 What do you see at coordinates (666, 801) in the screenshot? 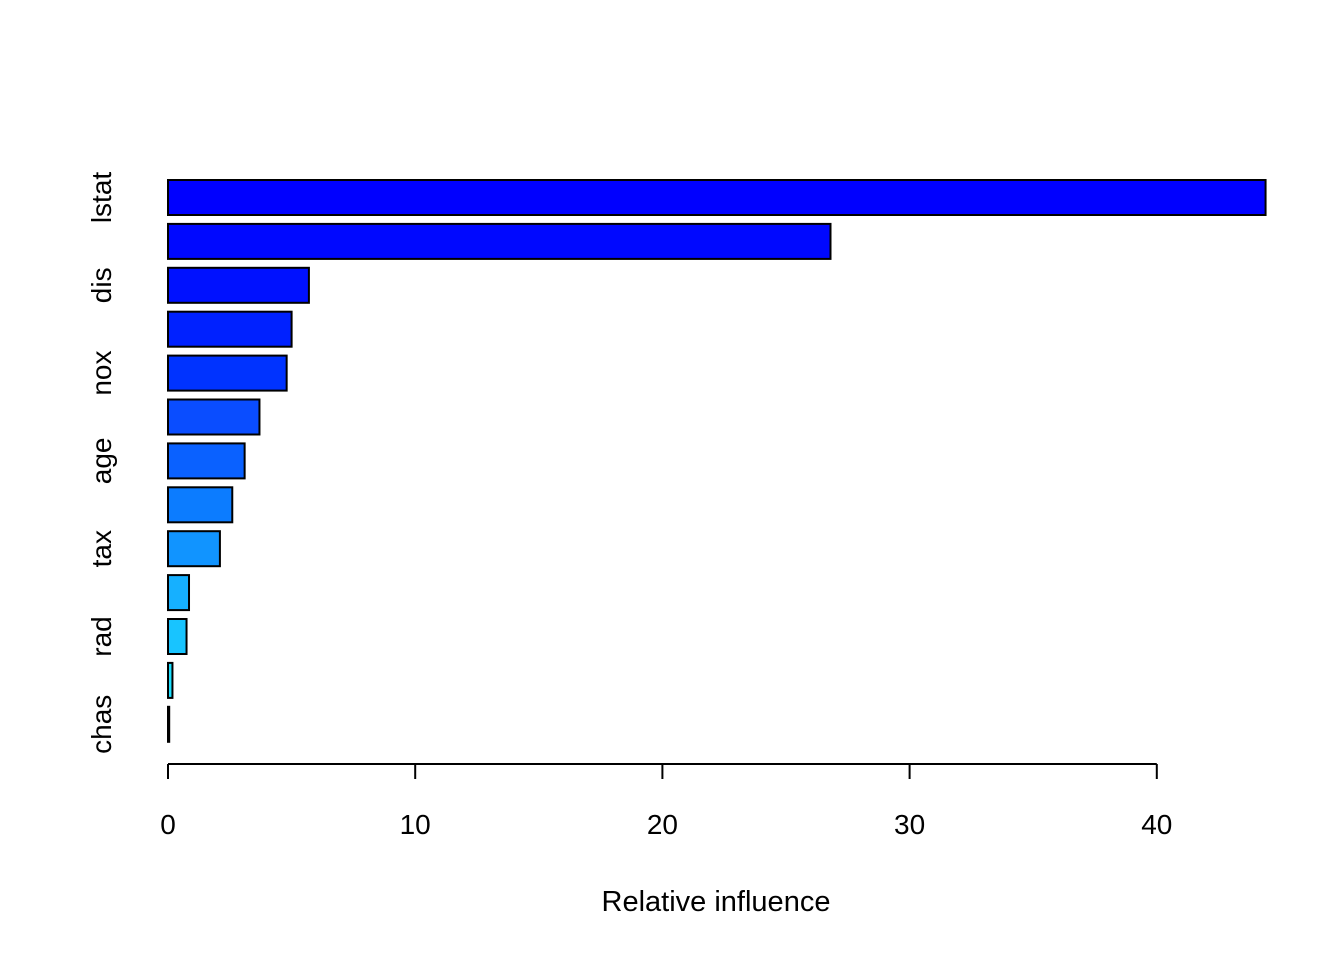
I see `x-axis: 0 10 20 30 40` at bounding box center [666, 801].